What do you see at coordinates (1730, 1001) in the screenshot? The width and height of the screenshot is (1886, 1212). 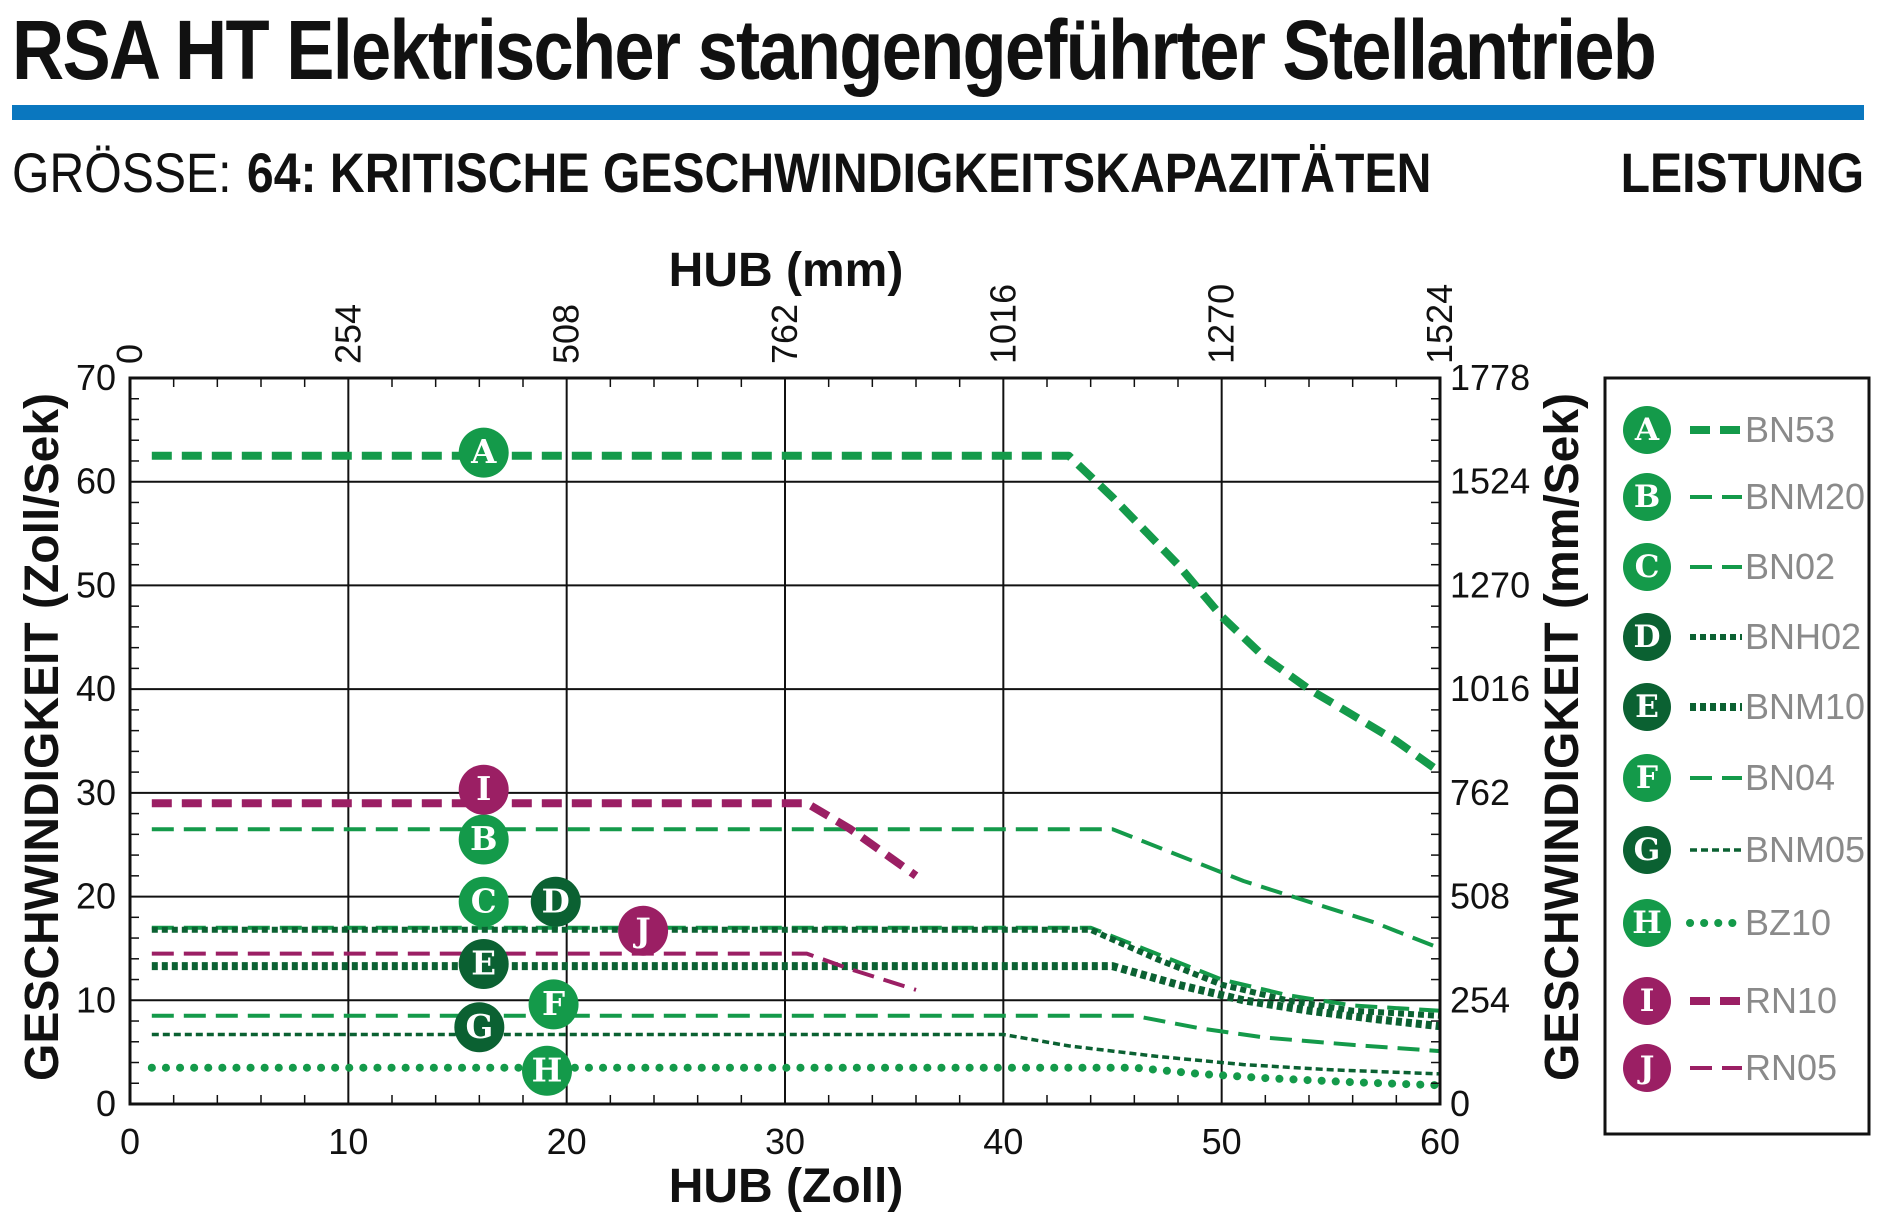 I see `legend-item: I RN10` at bounding box center [1730, 1001].